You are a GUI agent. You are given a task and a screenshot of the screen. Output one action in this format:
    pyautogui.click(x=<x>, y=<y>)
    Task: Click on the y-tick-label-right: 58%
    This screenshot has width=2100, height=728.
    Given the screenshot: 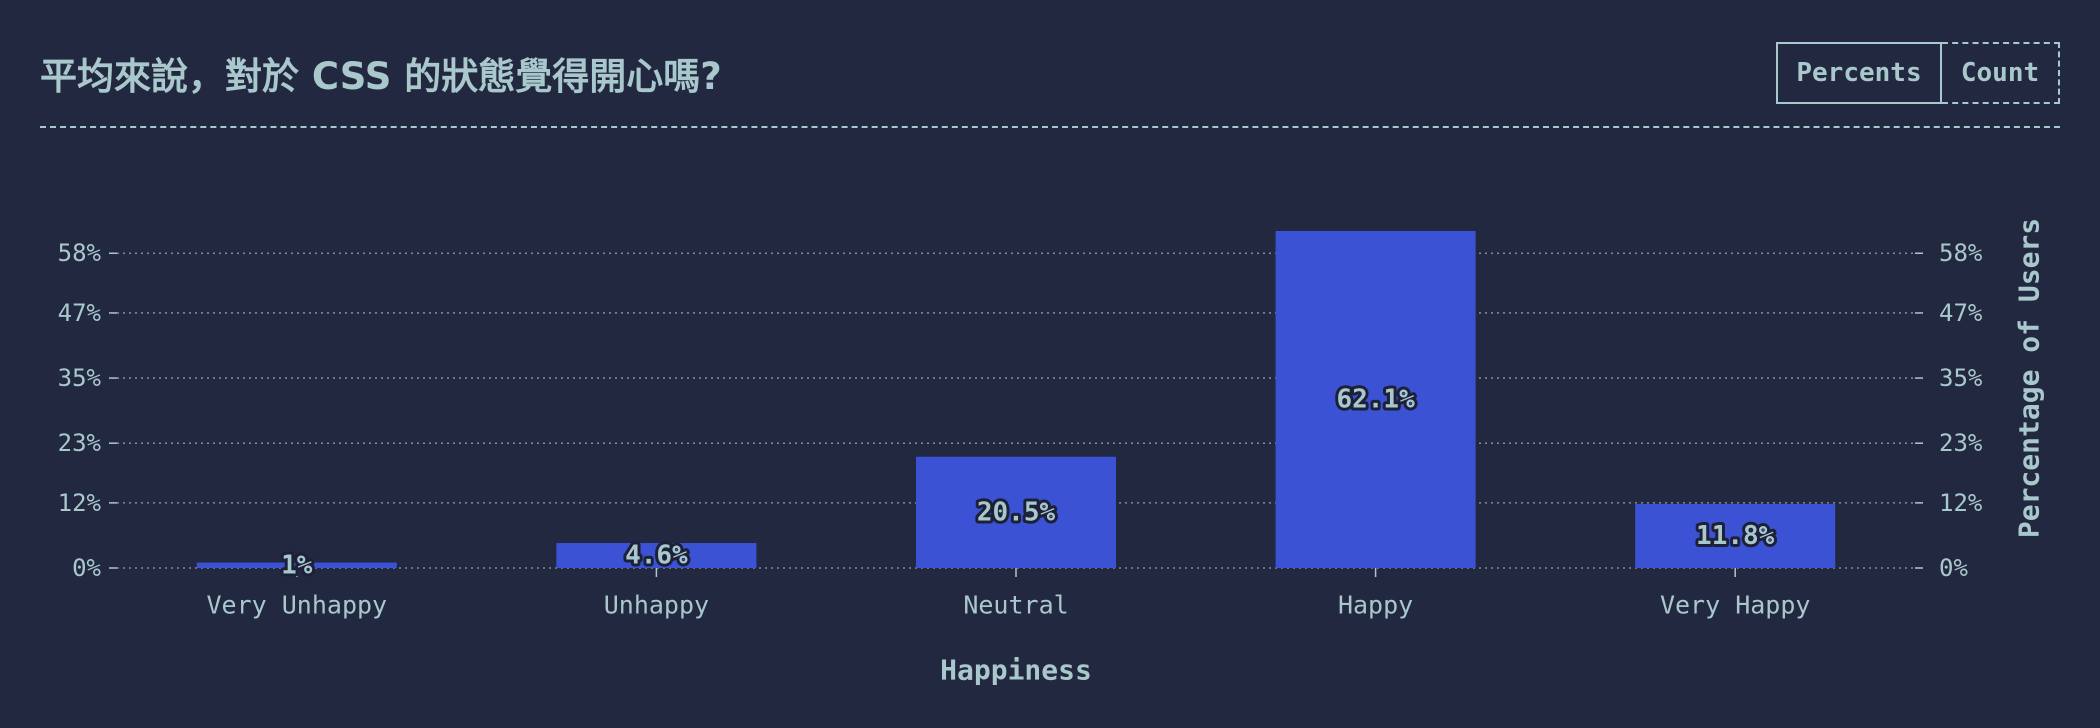 What is the action you would take?
    pyautogui.click(x=1961, y=253)
    